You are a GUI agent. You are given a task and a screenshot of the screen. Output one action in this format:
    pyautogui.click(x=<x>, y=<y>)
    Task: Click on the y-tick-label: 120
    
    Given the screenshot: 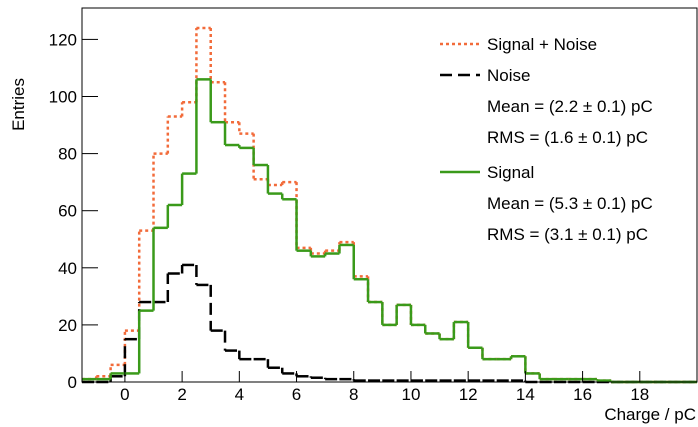 What is the action you would take?
    pyautogui.click(x=63, y=39)
    